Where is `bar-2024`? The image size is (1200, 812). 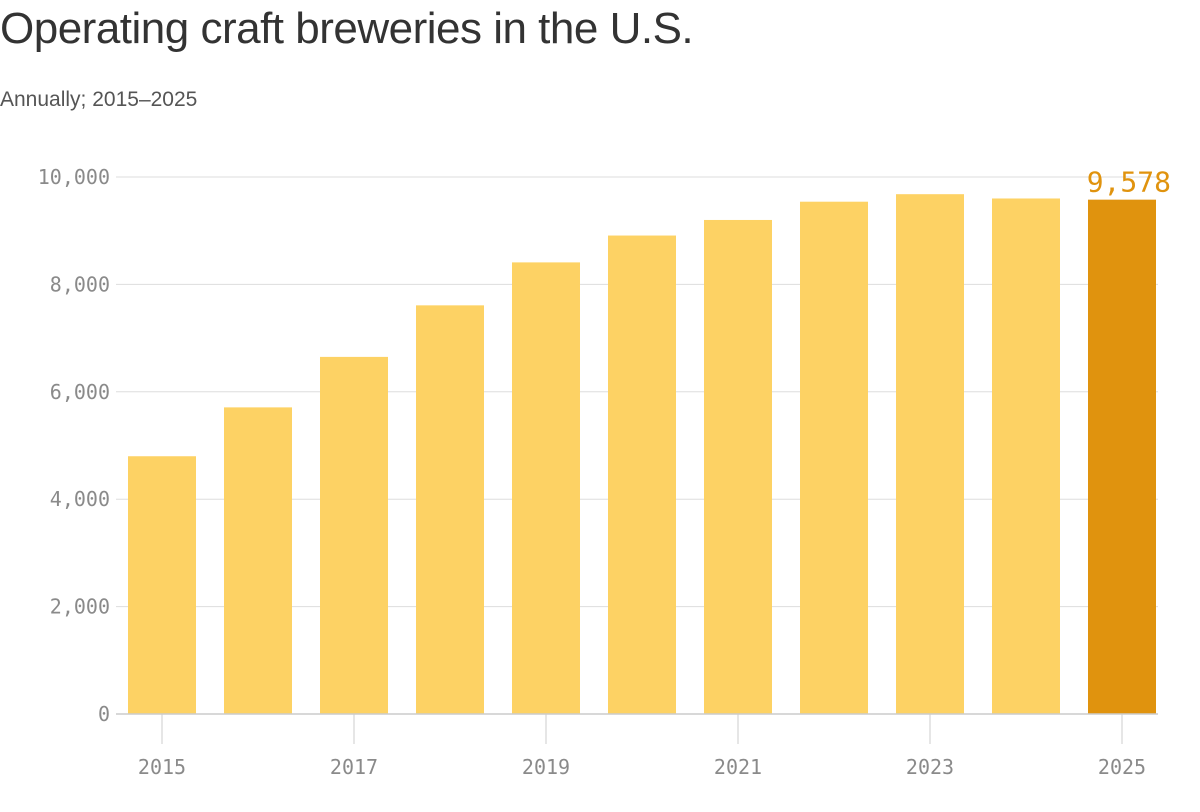 bar-2024 is located at coordinates (1026, 456).